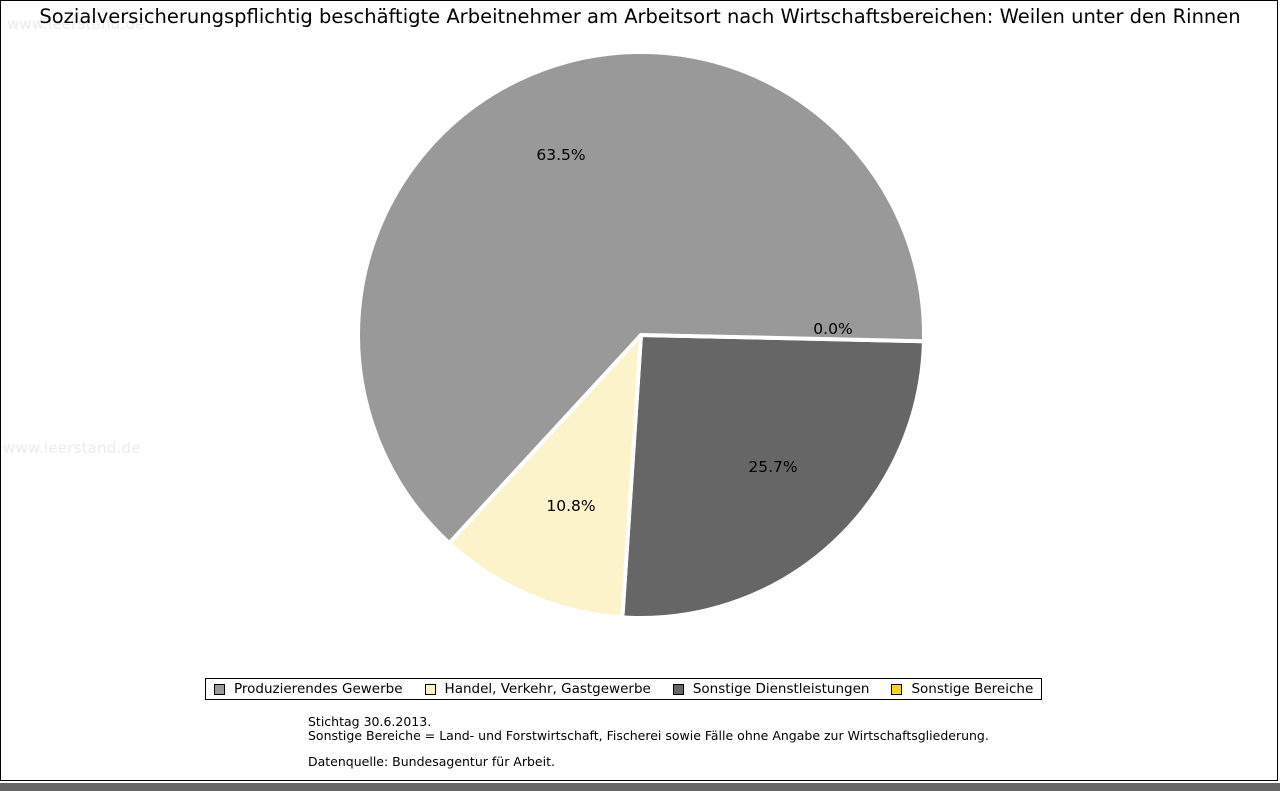 The width and height of the screenshot is (1280, 791). I want to click on right-edge-filler, so click(1279, 391).